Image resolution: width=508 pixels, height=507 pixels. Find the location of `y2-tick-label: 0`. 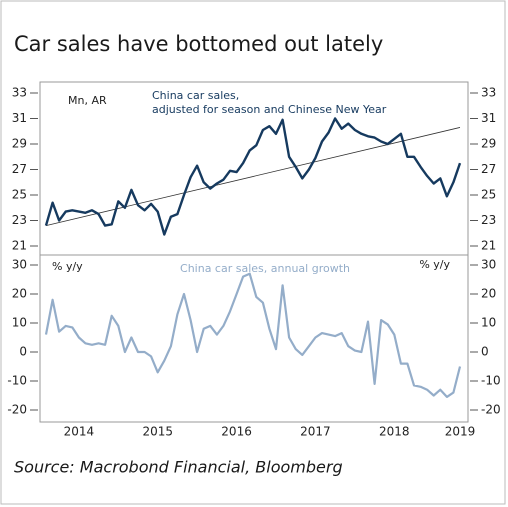

y2-tick-label: 0 is located at coordinates (485, 352).